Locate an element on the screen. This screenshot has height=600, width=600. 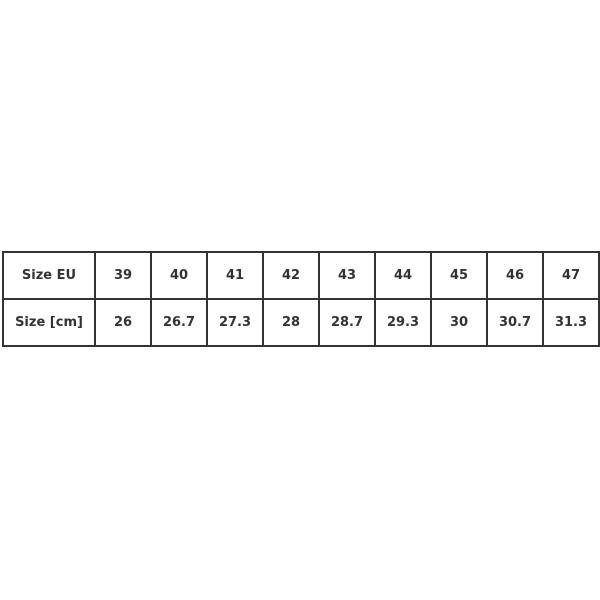
table-cell: 40 is located at coordinates (179, 275).